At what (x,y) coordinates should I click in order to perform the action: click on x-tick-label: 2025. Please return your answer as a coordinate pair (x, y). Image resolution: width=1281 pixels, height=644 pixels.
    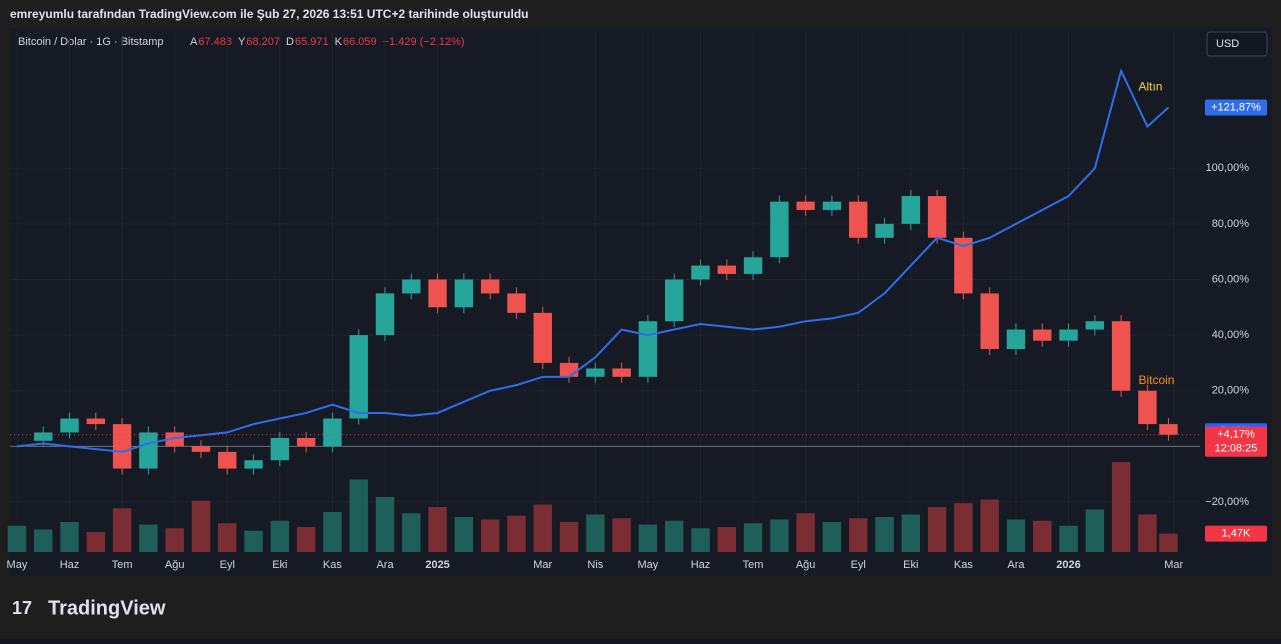
    Looking at the image, I should click on (437, 565).